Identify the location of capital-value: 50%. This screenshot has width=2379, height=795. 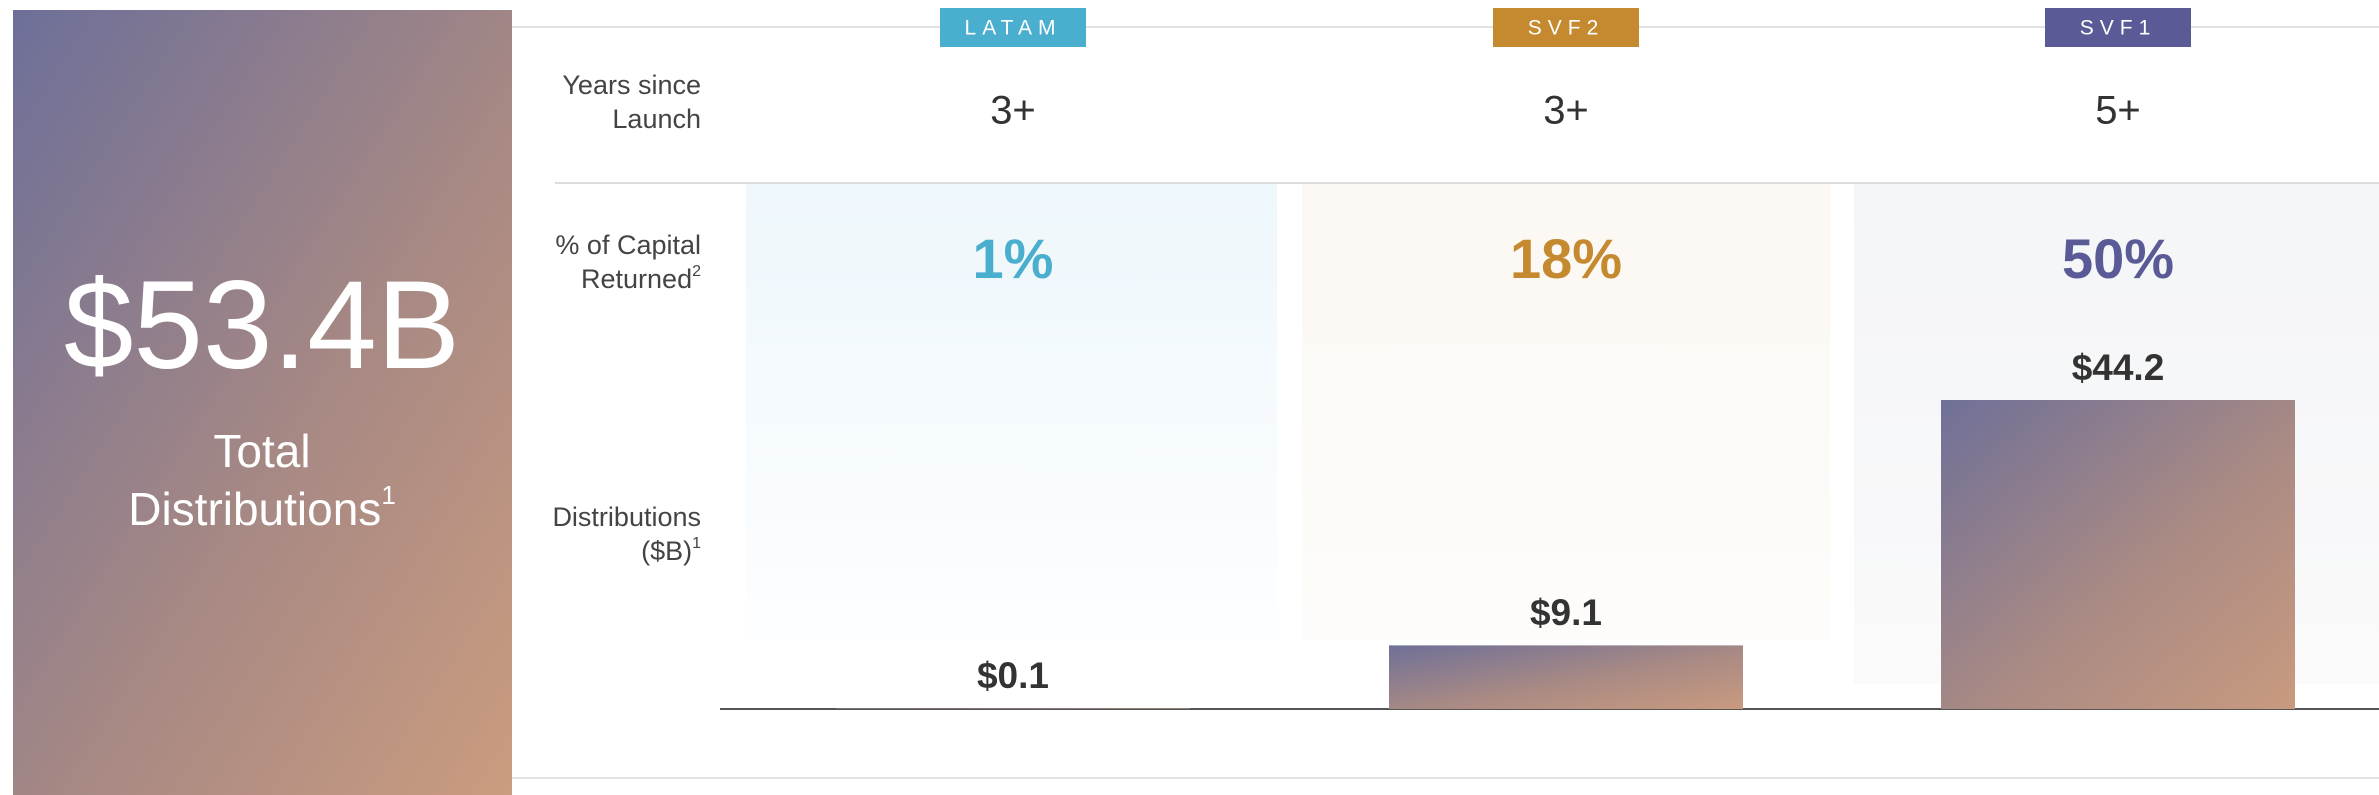
(2118, 258).